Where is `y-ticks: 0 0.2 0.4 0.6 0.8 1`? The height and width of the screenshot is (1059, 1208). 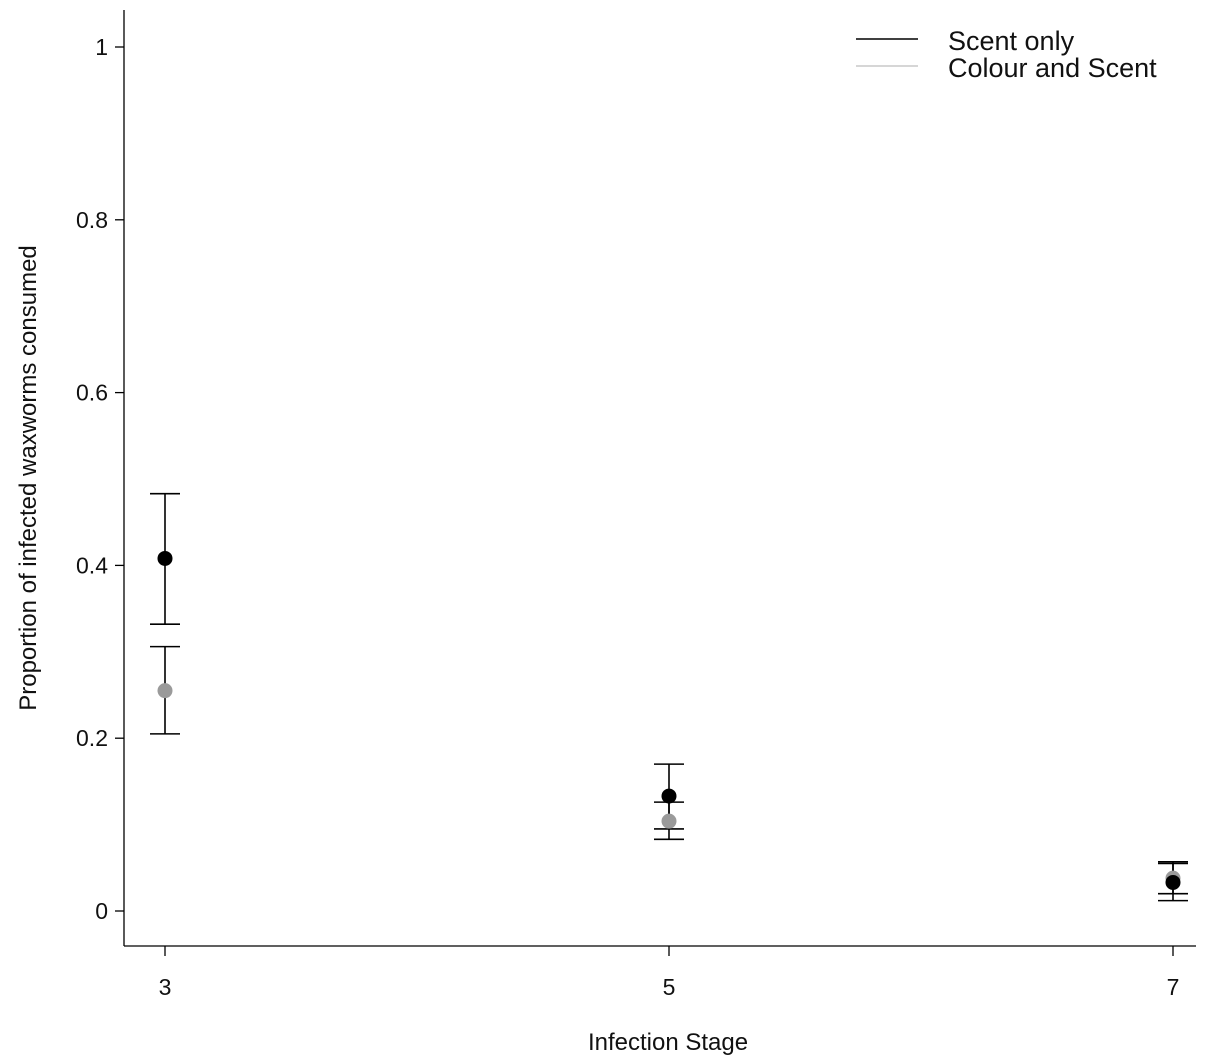
y-ticks: 0 0.2 0.4 0.6 0.8 1 is located at coordinates (100, 479).